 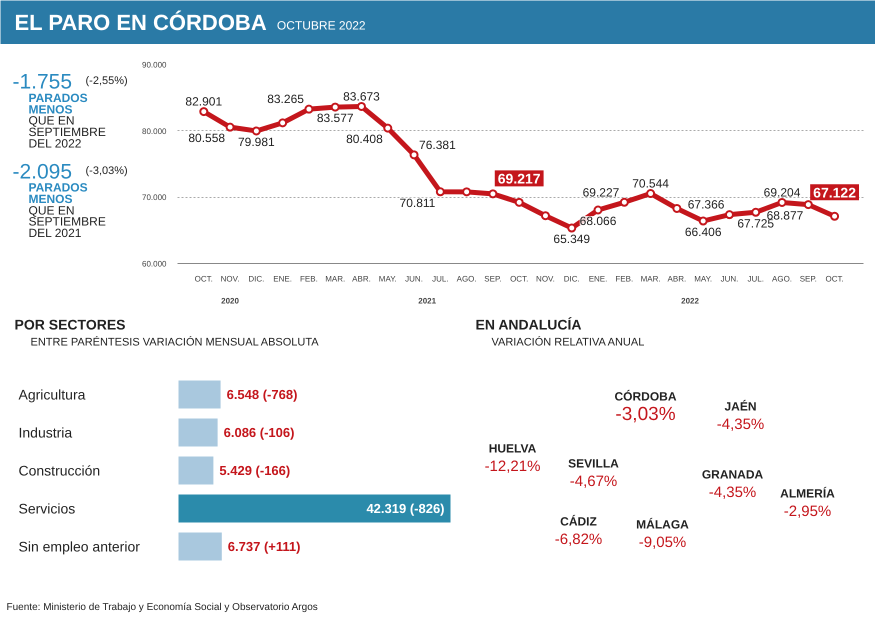 What do you see at coordinates (58, 193) in the screenshot?
I see `text: PARADOS MENOS` at bounding box center [58, 193].